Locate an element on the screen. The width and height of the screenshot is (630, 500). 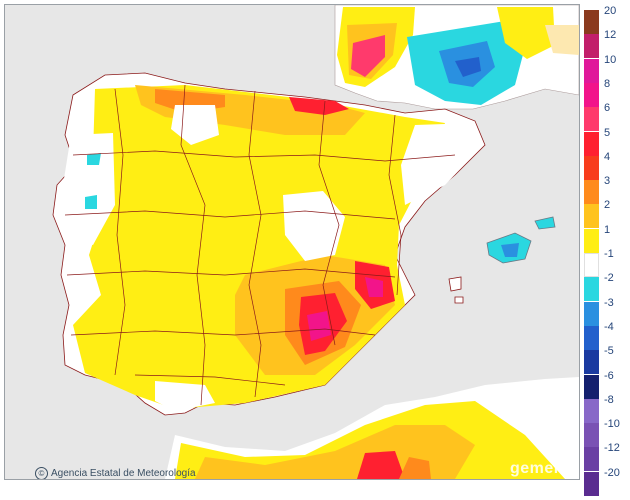
cold-spot-galicia is located at coordinates (94, 159).